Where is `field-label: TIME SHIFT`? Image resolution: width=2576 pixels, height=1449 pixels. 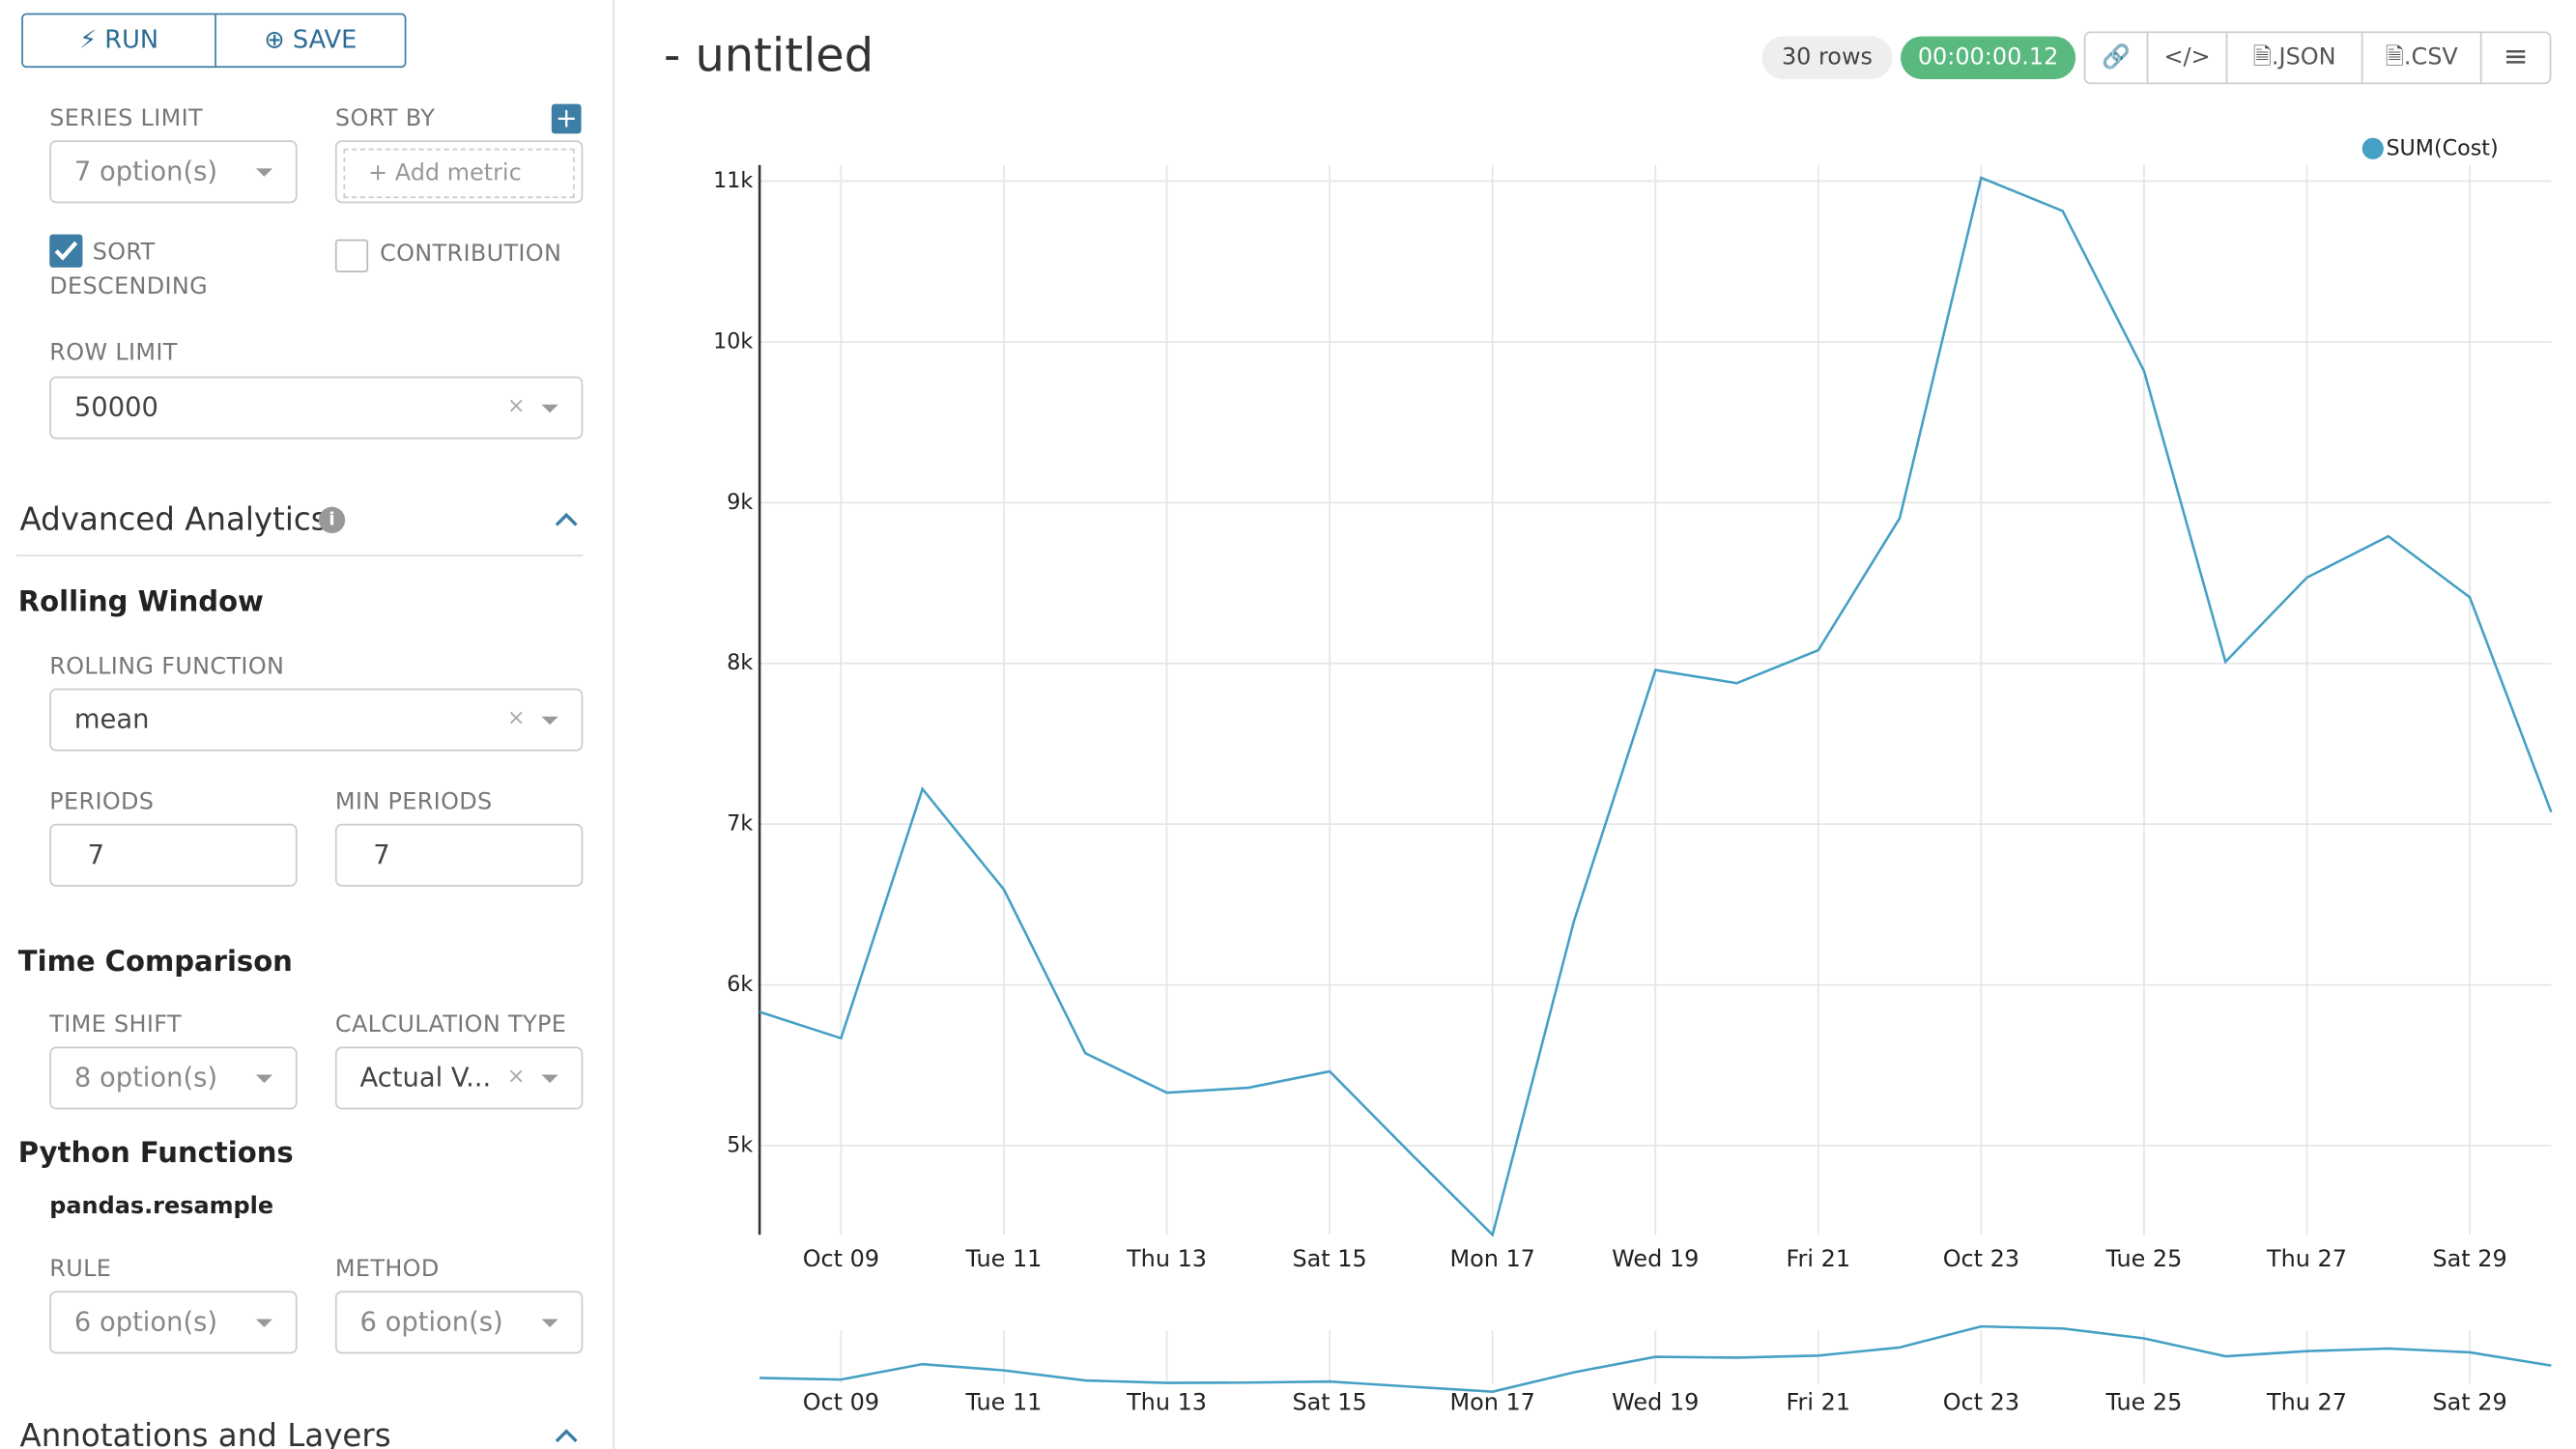
field-label: TIME SHIFT is located at coordinates (116, 1024).